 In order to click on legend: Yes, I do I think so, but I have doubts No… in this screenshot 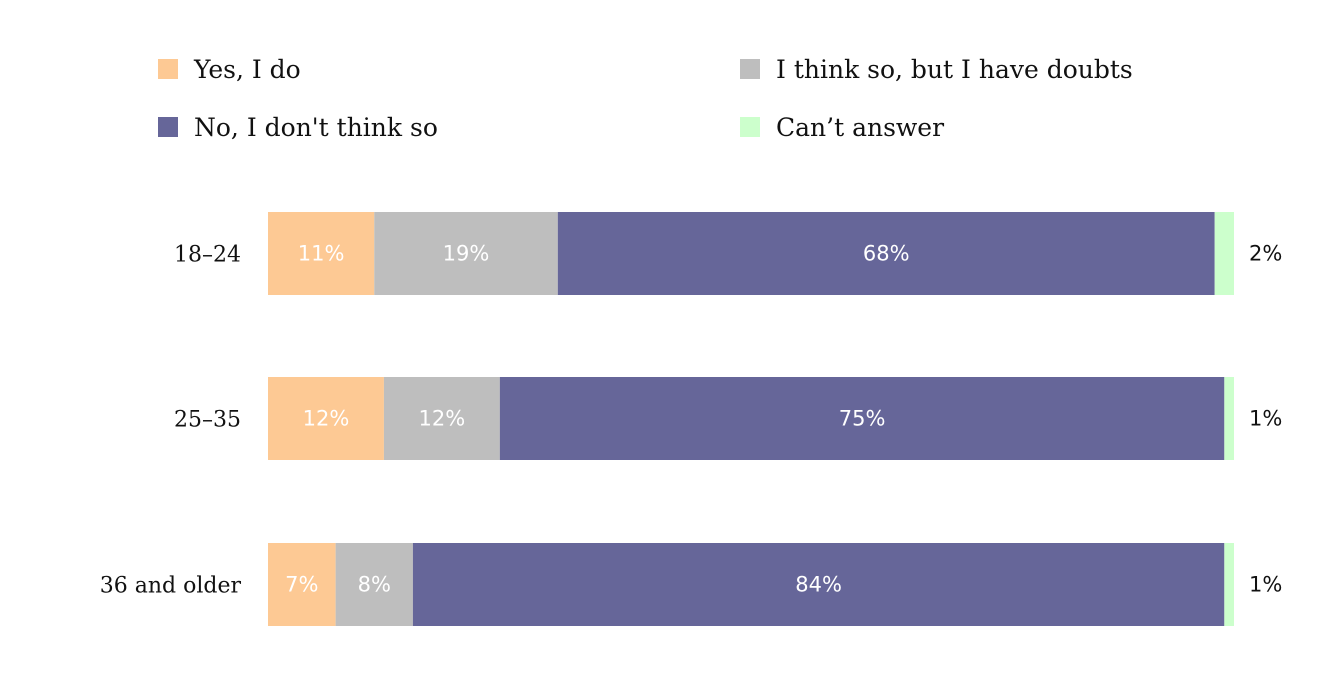, I will do `click(645, 98)`.